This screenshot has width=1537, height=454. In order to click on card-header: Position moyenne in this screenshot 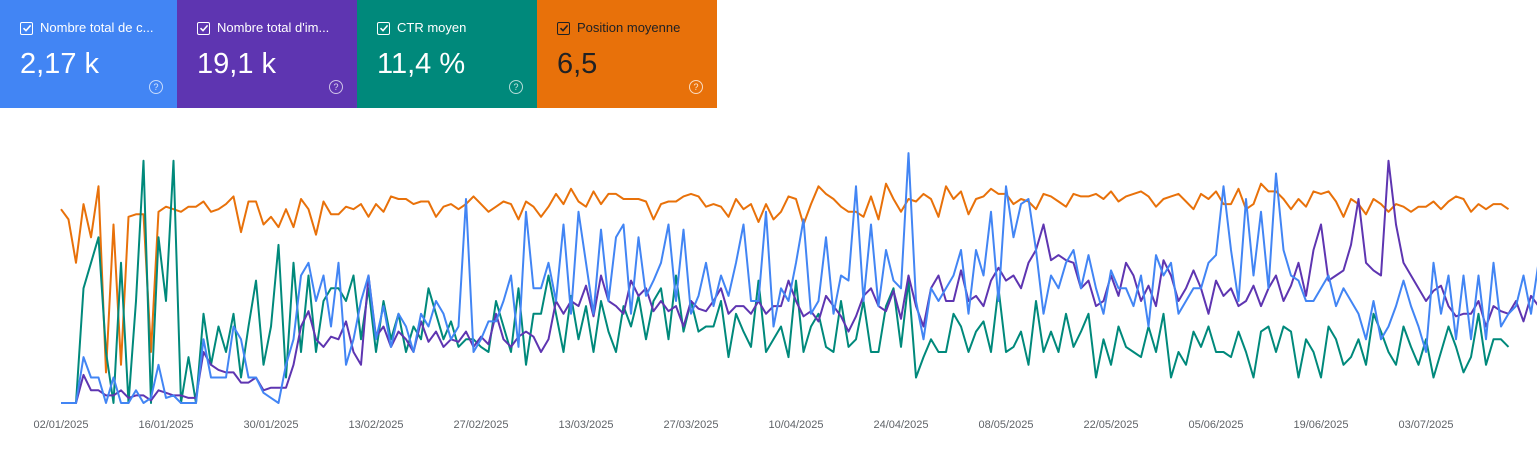, I will do `click(627, 28)`.